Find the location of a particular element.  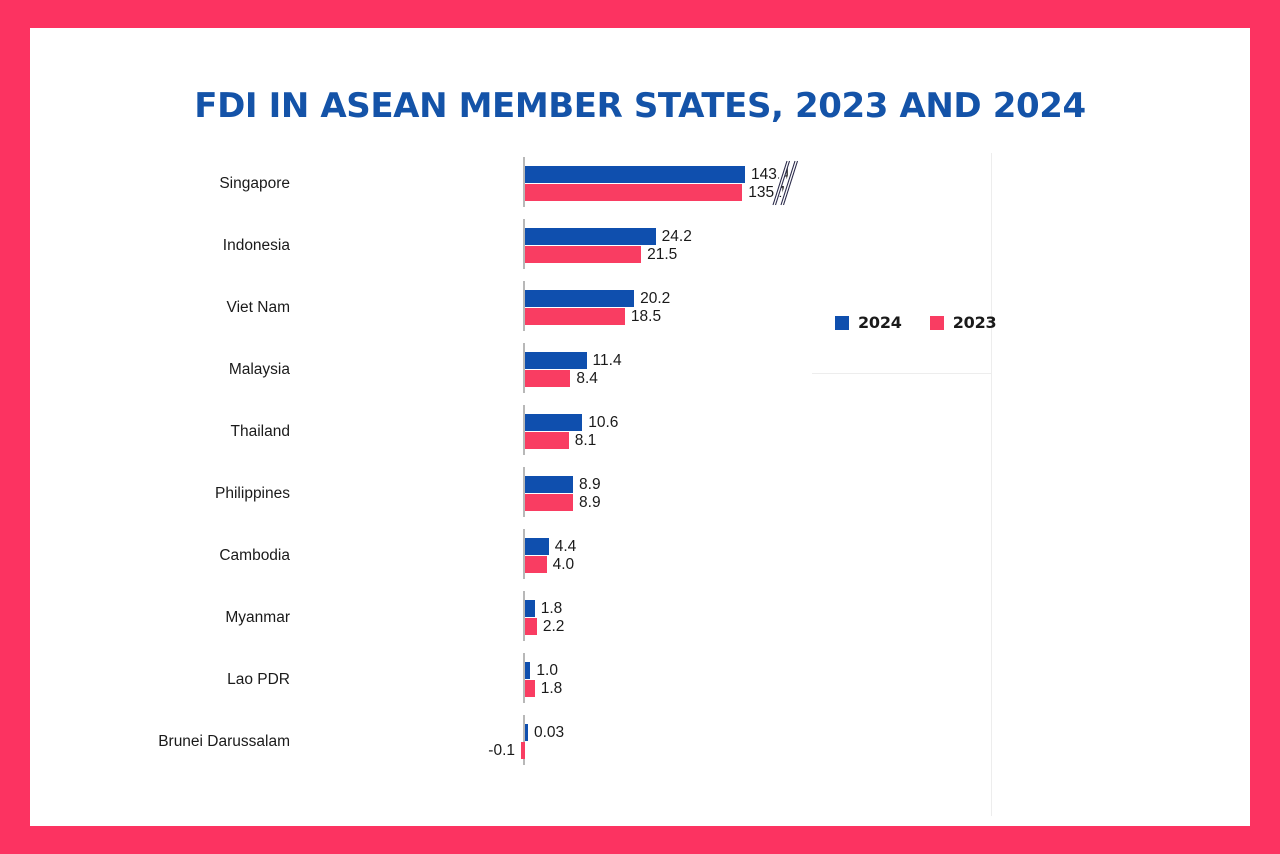

bar-value-label: 24.2 is located at coordinates (676, 236).